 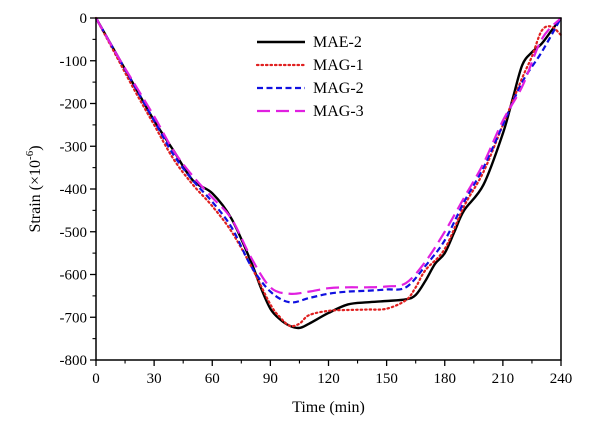 What do you see at coordinates (74, 105) in the screenshot?
I see `y-tick-label: -200` at bounding box center [74, 105].